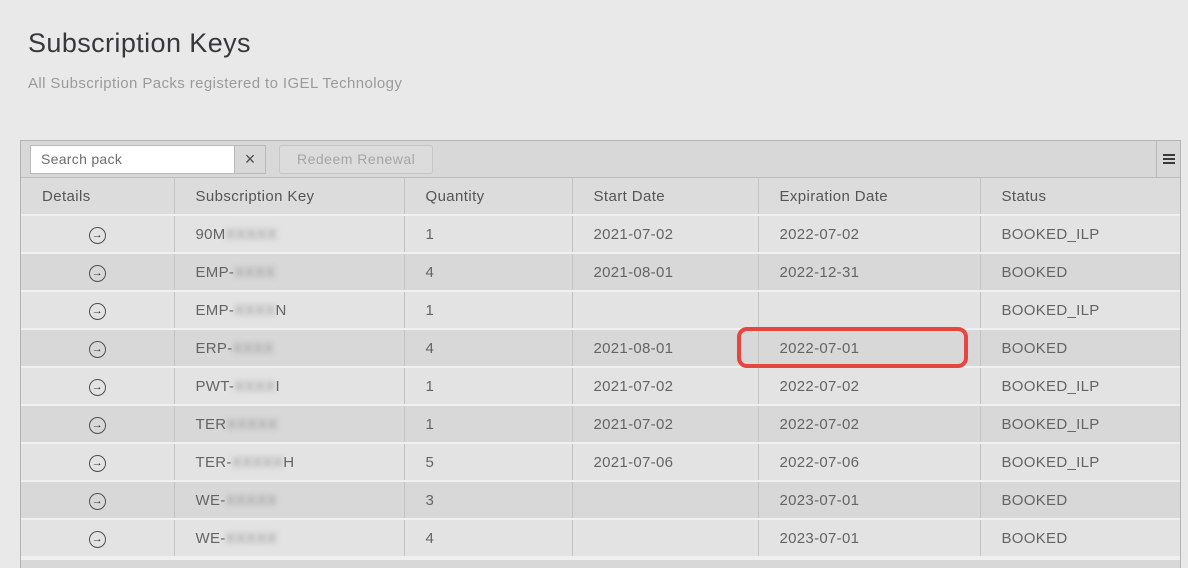 Image resolution: width=1188 pixels, height=568 pixels. What do you see at coordinates (600, 159) in the screenshot?
I see `table-toolbar: × Redeem Renewal` at bounding box center [600, 159].